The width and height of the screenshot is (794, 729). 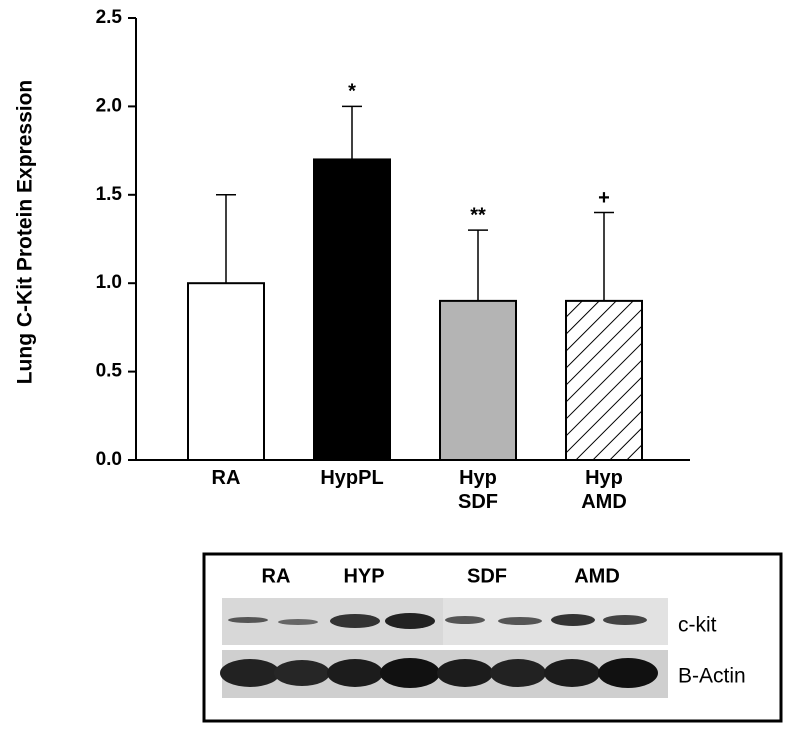 What do you see at coordinates (352, 478) in the screenshot?
I see `x-tick-label: HypPL` at bounding box center [352, 478].